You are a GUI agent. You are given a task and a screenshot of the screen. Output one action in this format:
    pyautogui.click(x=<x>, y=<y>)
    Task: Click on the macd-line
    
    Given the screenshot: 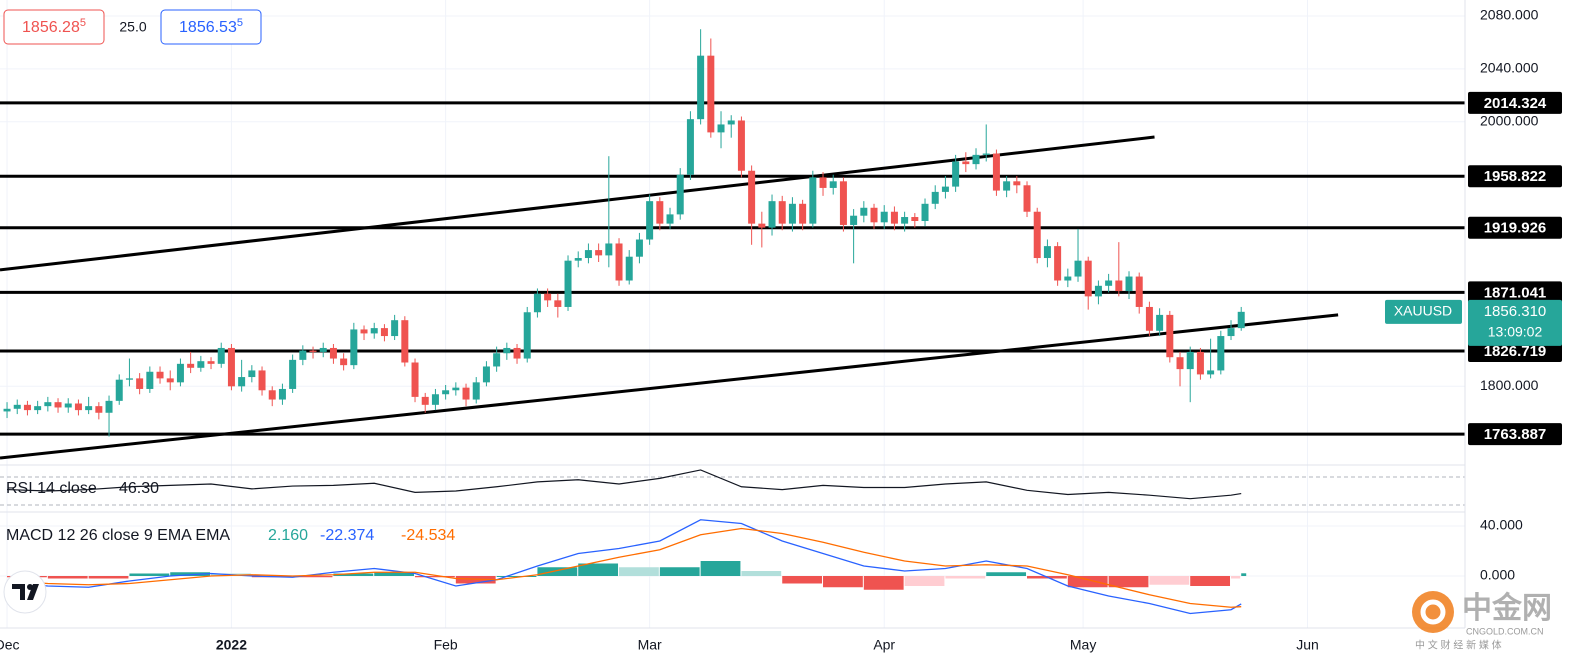 What is the action you would take?
    pyautogui.click(x=624, y=567)
    